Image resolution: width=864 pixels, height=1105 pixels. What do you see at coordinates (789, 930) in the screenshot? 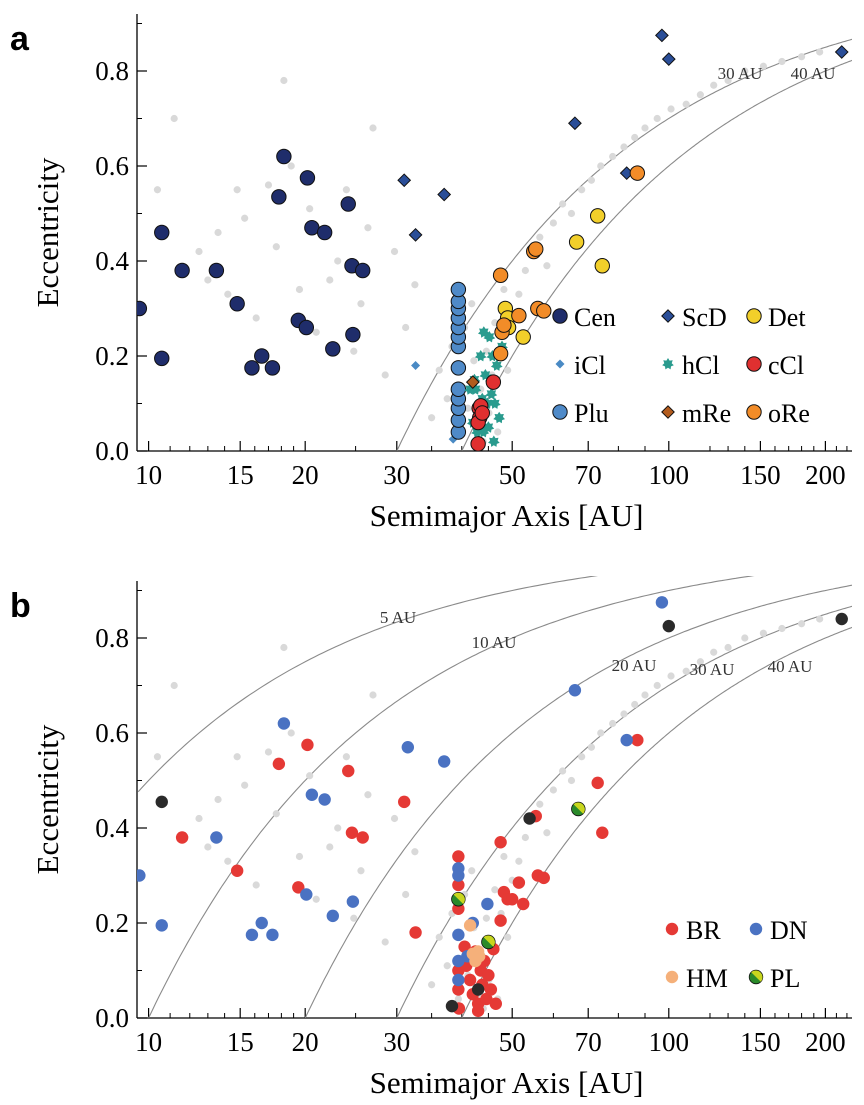
I see `legend-label: DN` at bounding box center [789, 930].